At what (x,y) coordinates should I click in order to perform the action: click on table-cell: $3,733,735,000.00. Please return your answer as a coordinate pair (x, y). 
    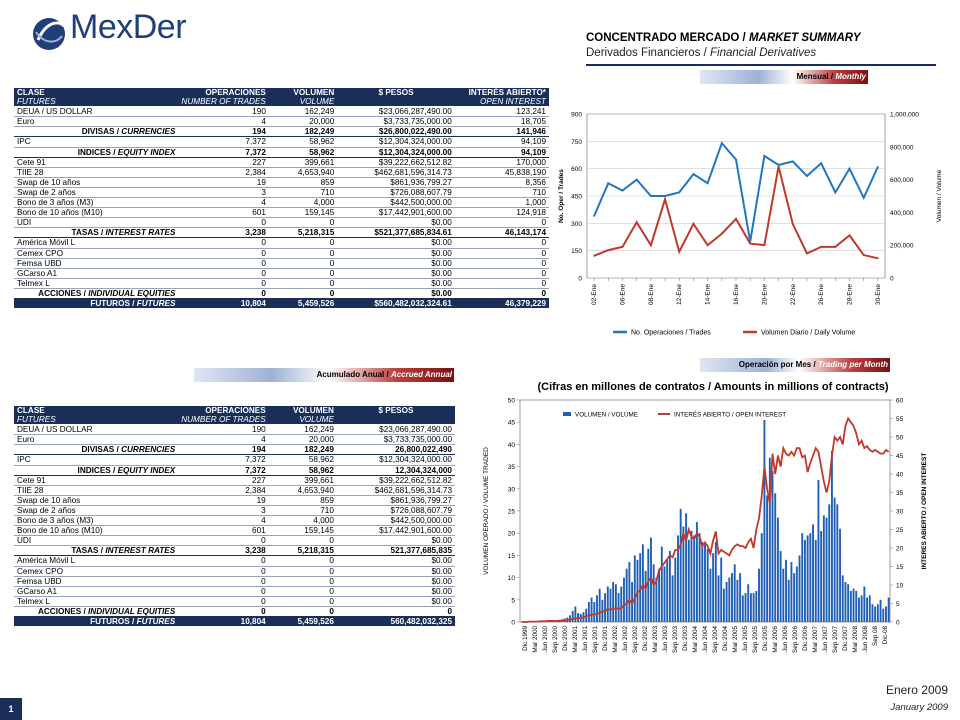
    Looking at the image, I should click on (396, 122).